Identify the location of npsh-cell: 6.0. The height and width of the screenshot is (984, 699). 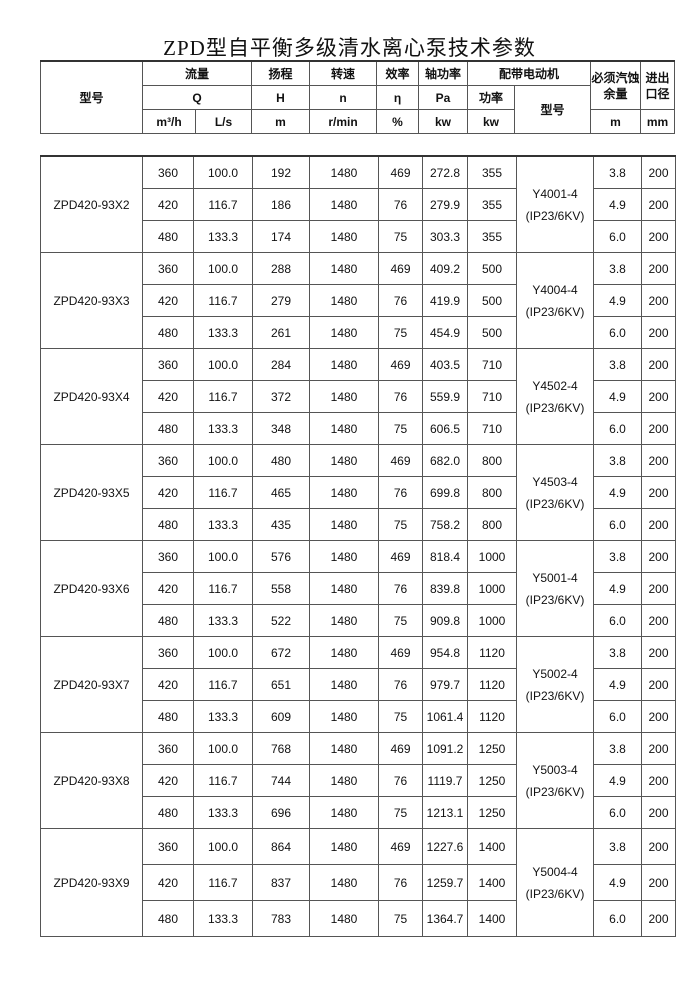
(617, 812).